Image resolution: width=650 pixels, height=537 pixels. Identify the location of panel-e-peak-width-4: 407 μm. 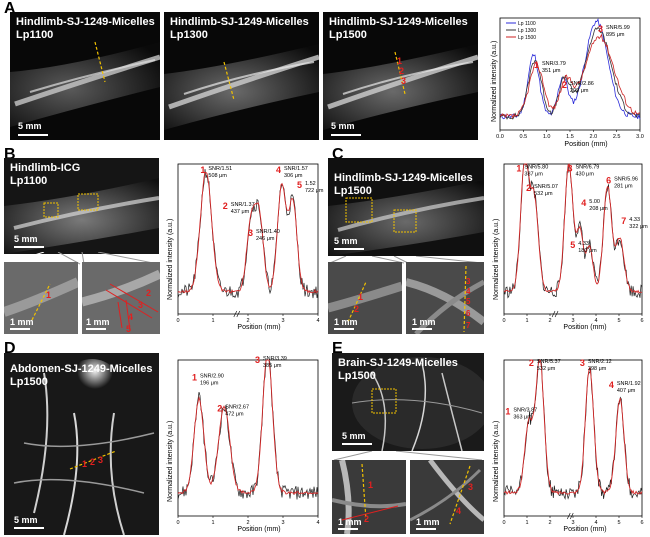
(626, 391).